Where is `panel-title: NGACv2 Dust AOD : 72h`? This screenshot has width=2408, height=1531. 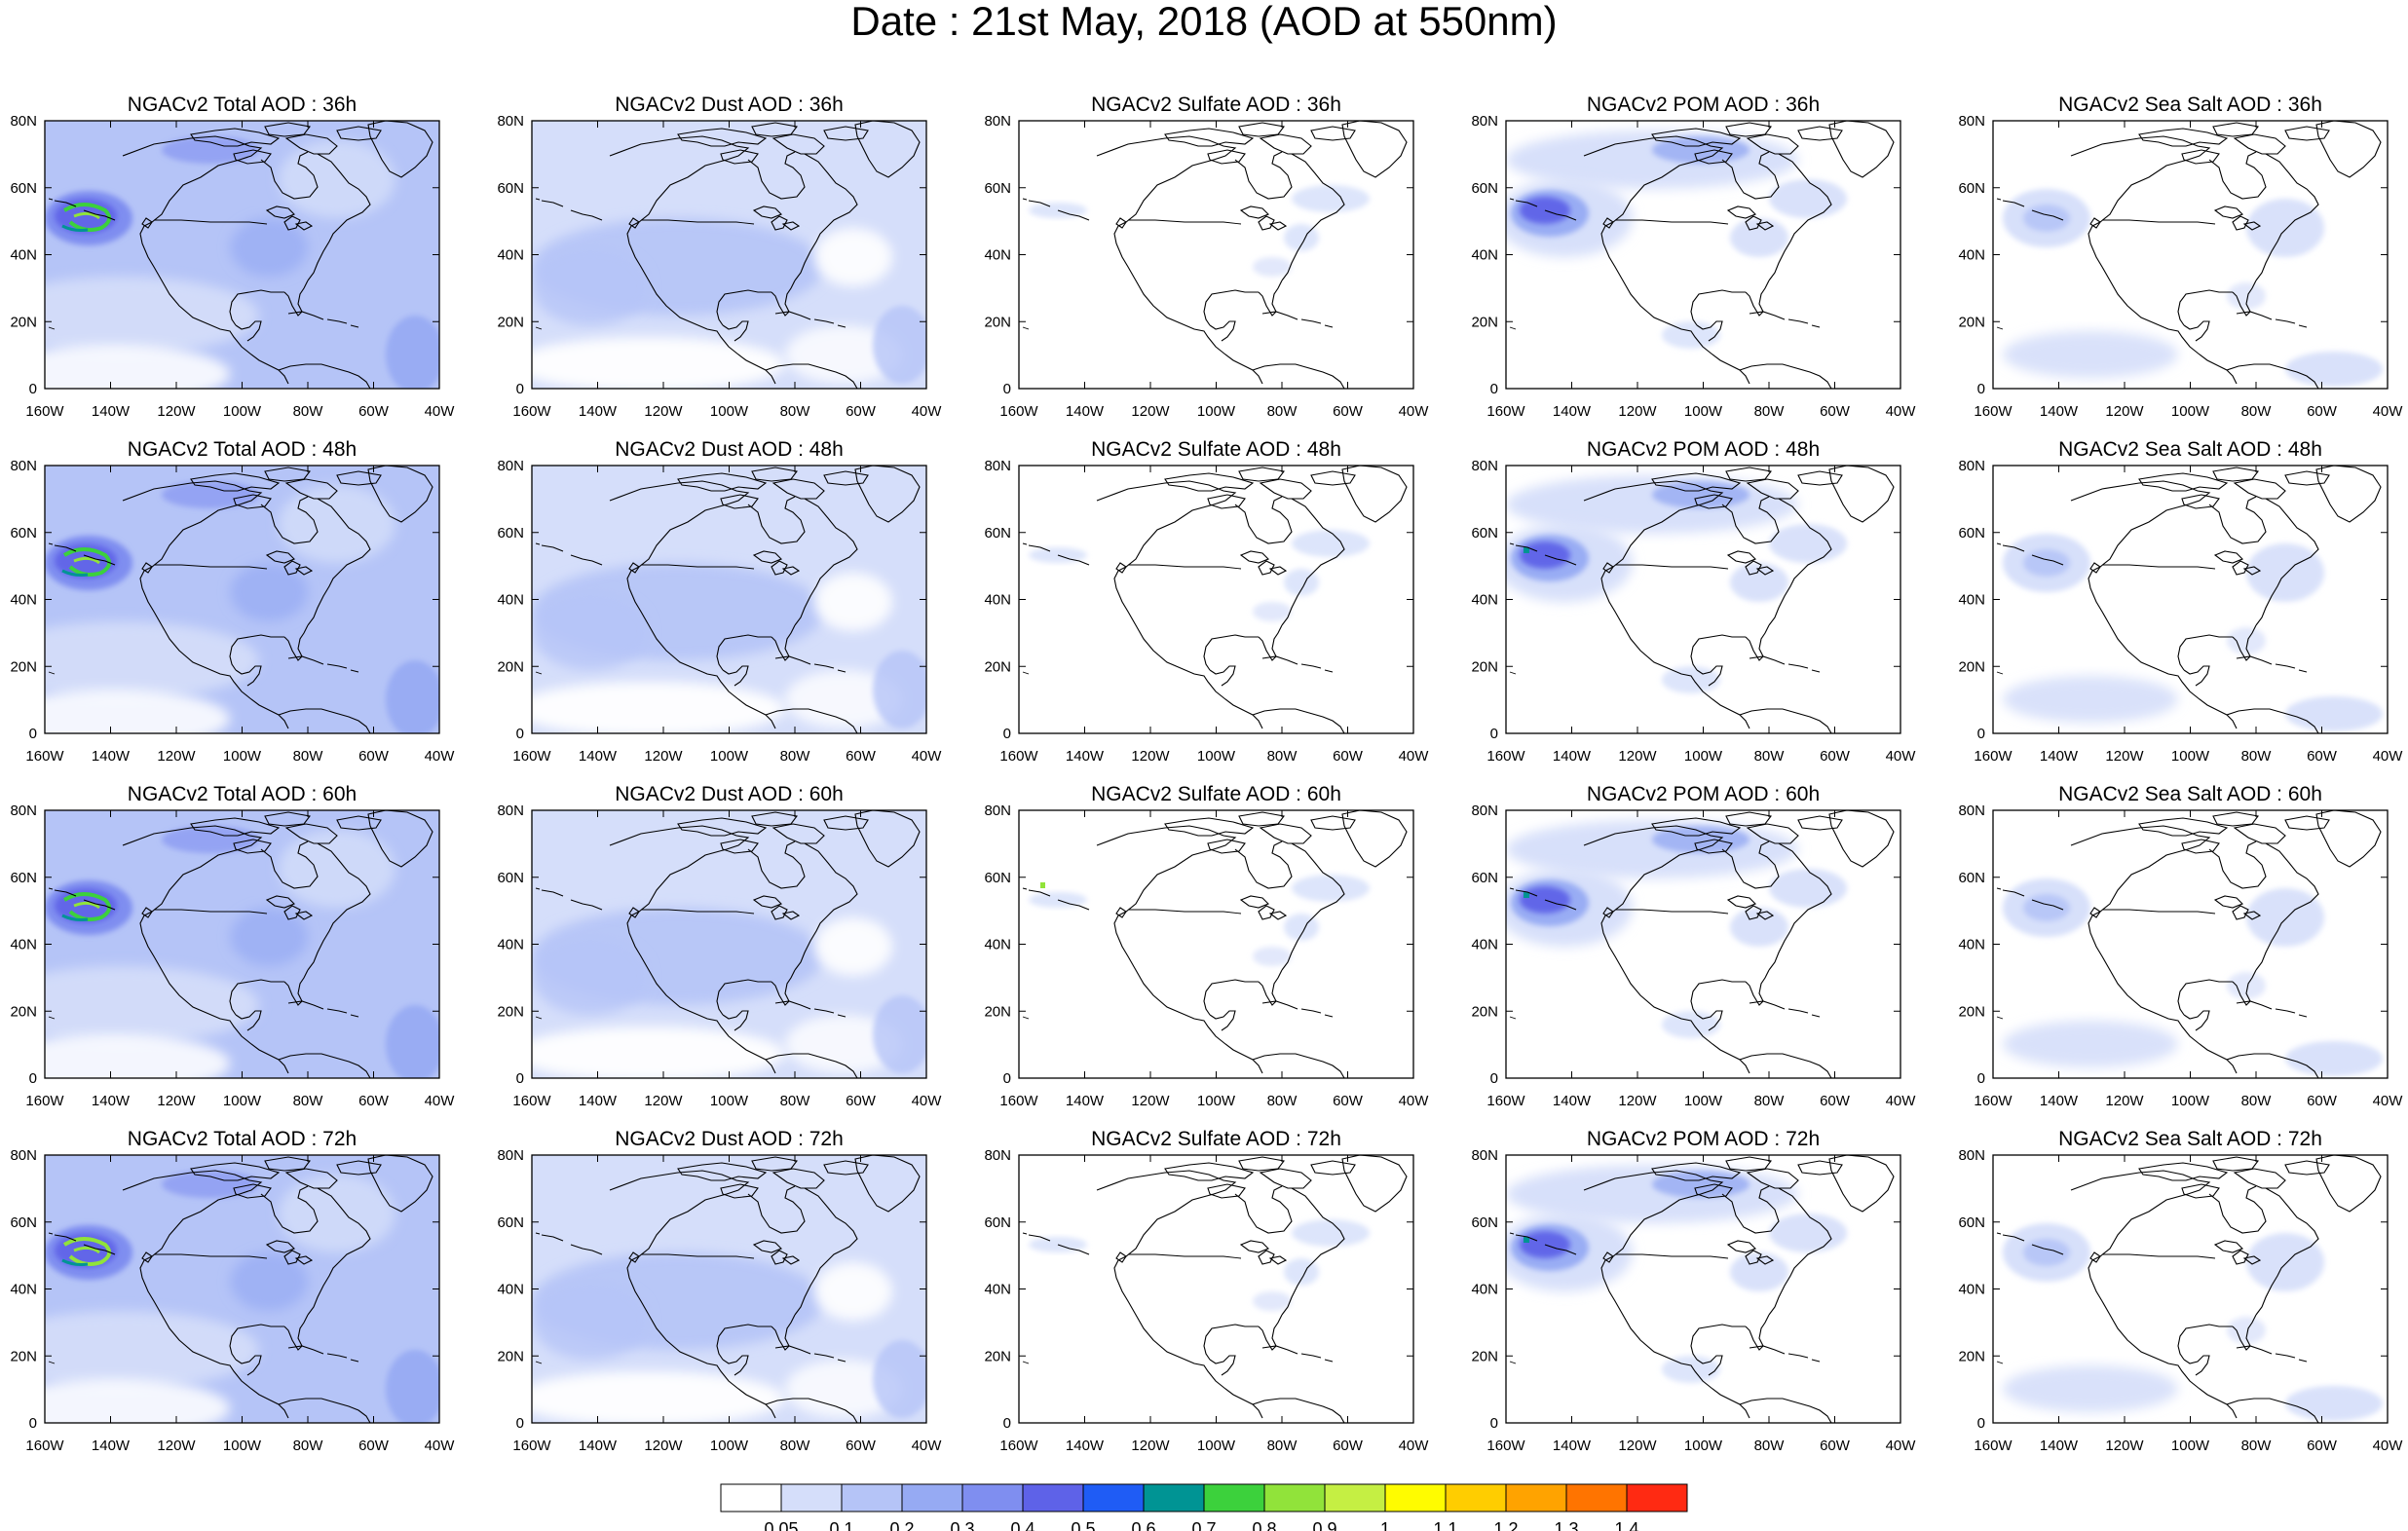 panel-title: NGACv2 Dust AOD : 72h is located at coordinates (729, 1139).